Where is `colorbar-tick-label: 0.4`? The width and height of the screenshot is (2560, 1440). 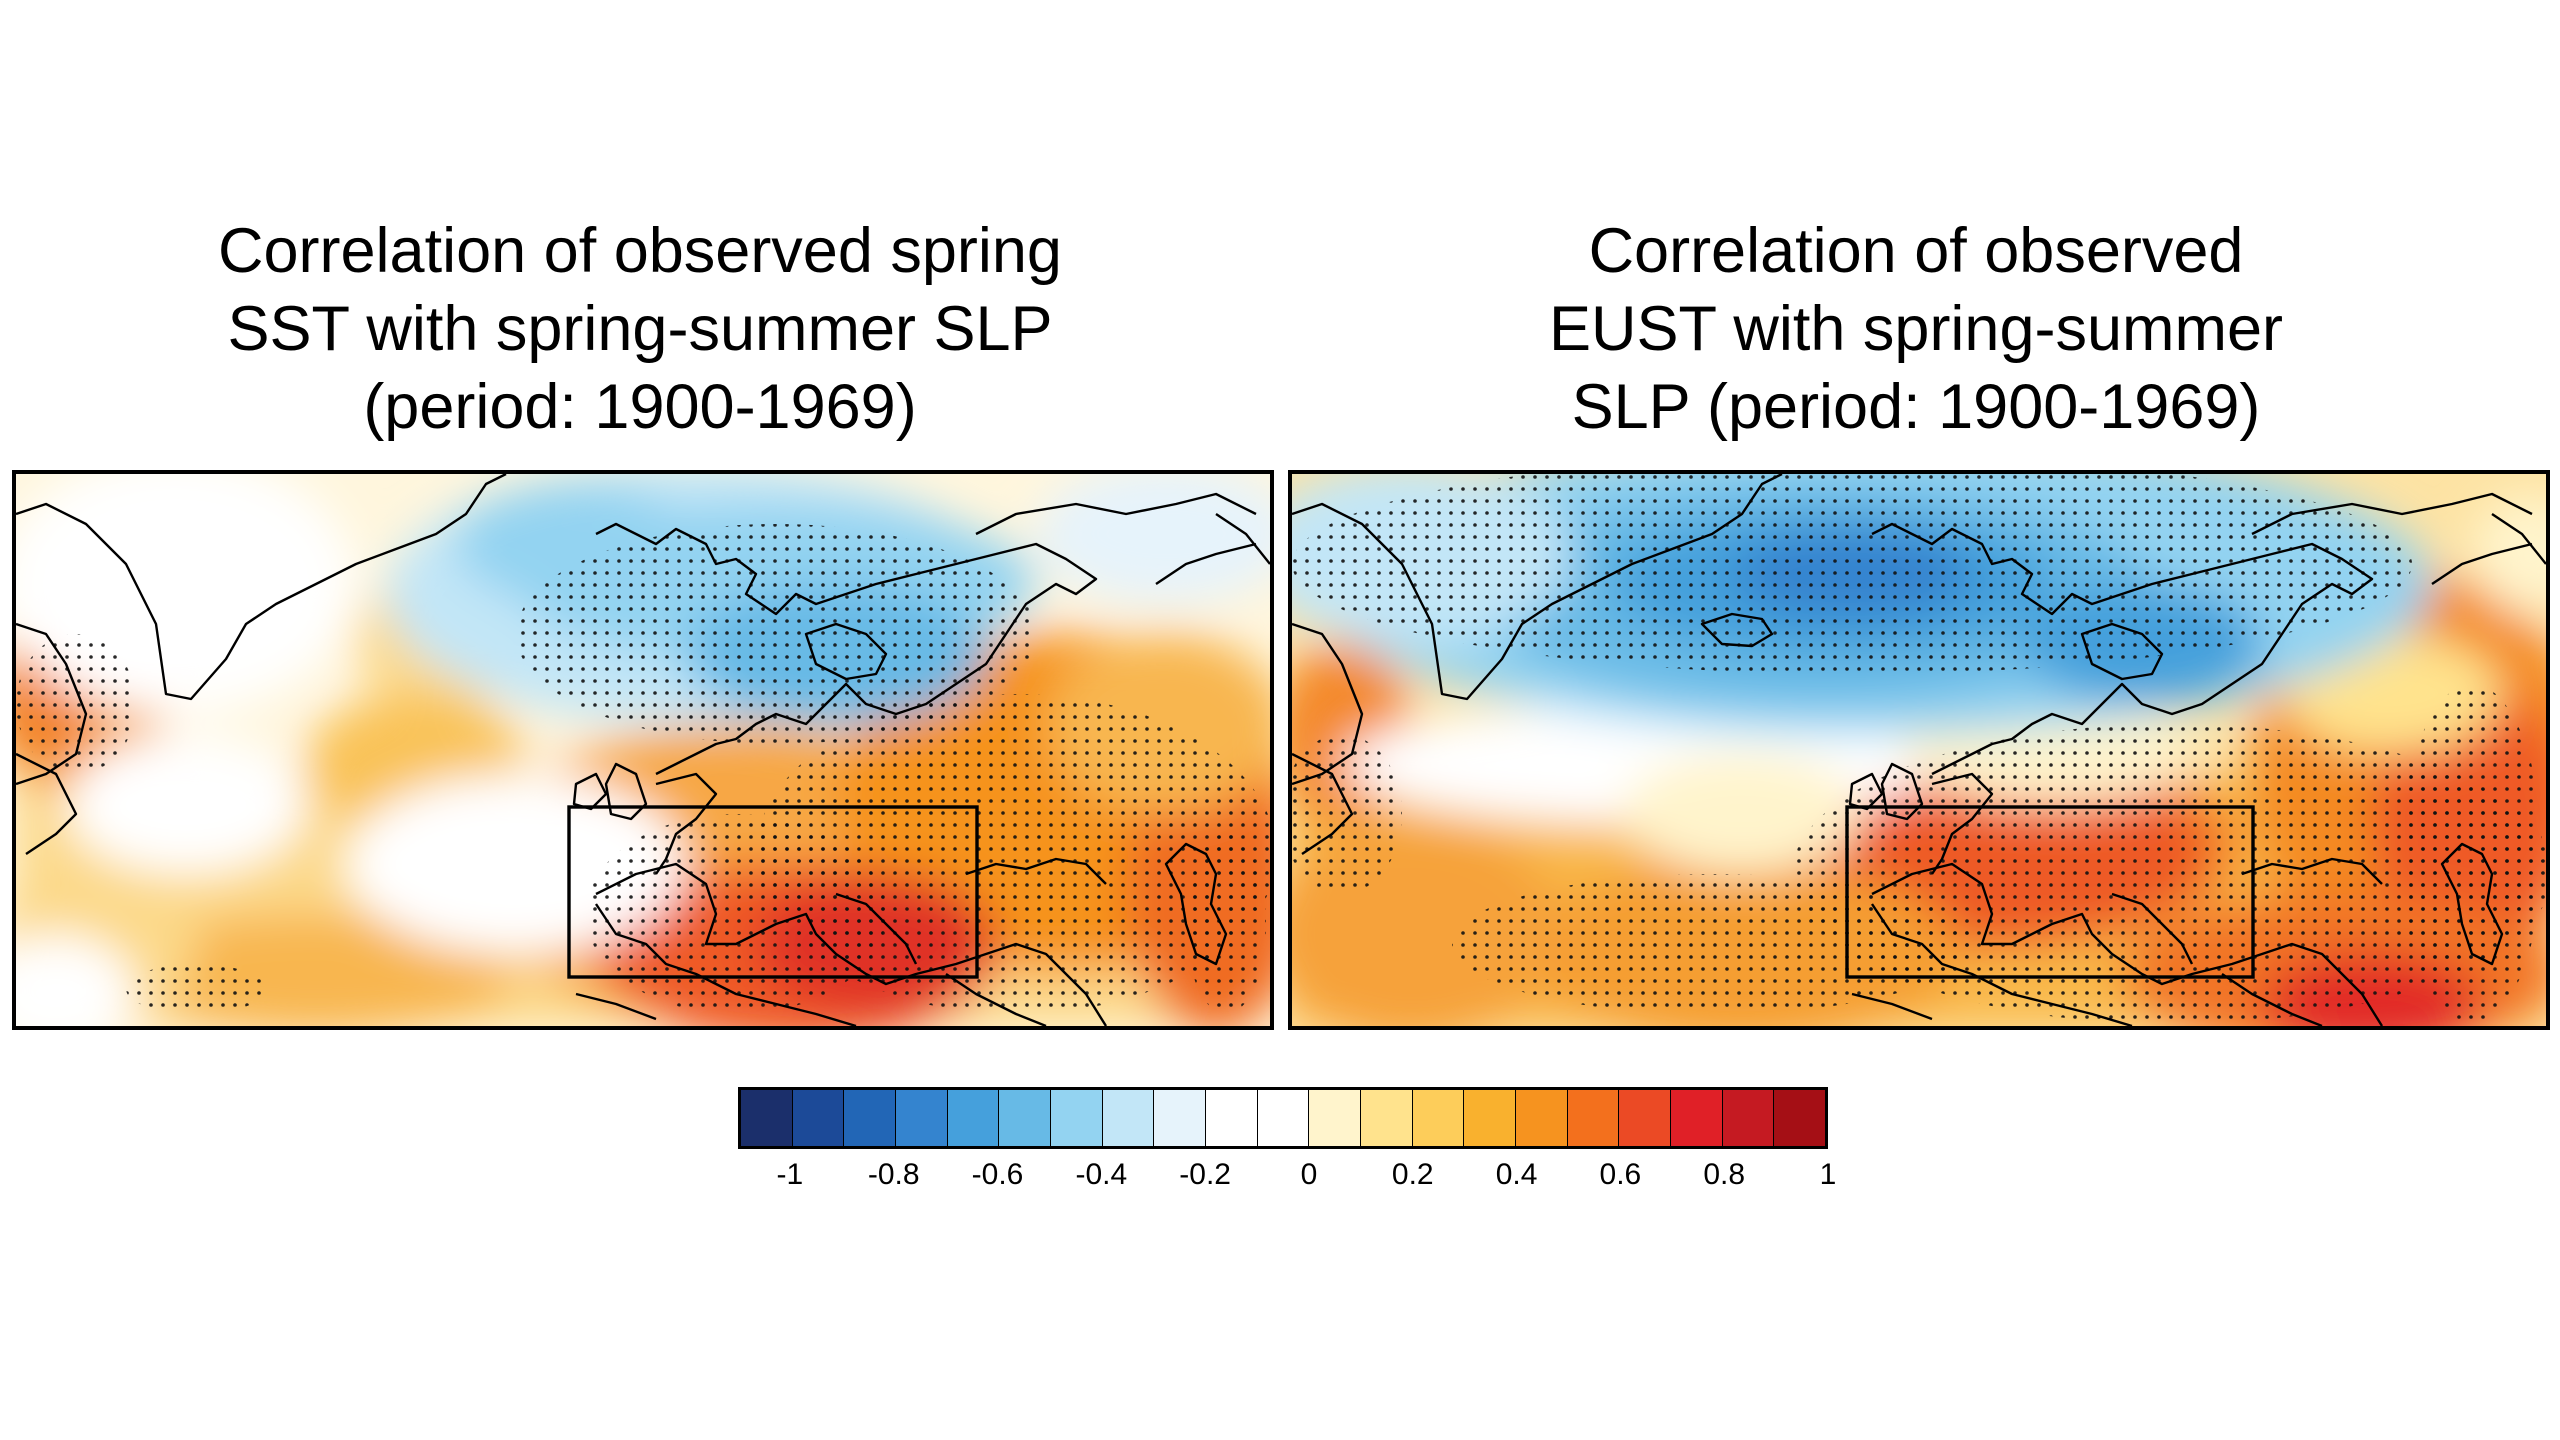 colorbar-tick-label: 0.4 is located at coordinates (1516, 1174).